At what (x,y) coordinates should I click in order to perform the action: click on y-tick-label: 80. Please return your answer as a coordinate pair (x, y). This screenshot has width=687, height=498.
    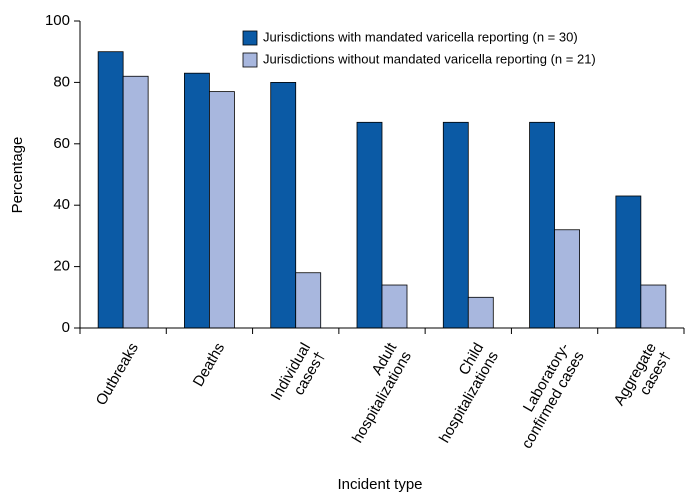
    Looking at the image, I should click on (61, 81).